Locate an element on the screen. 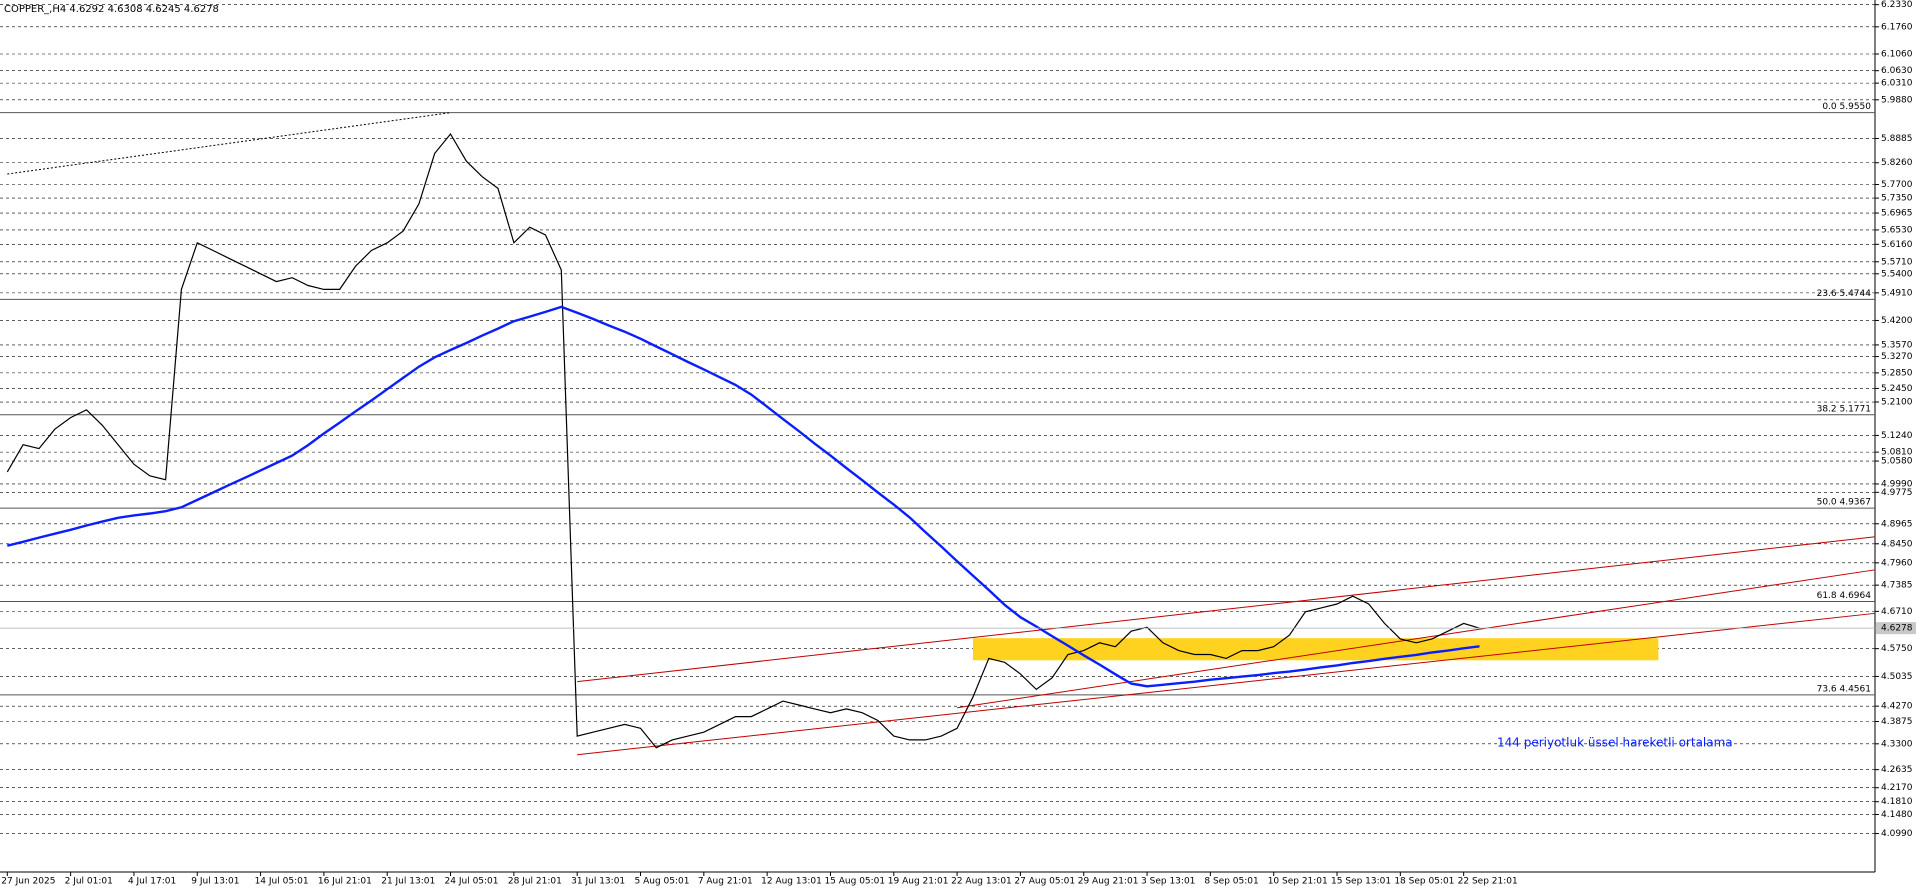  last-price-label: 4.6278 is located at coordinates (1897, 629).